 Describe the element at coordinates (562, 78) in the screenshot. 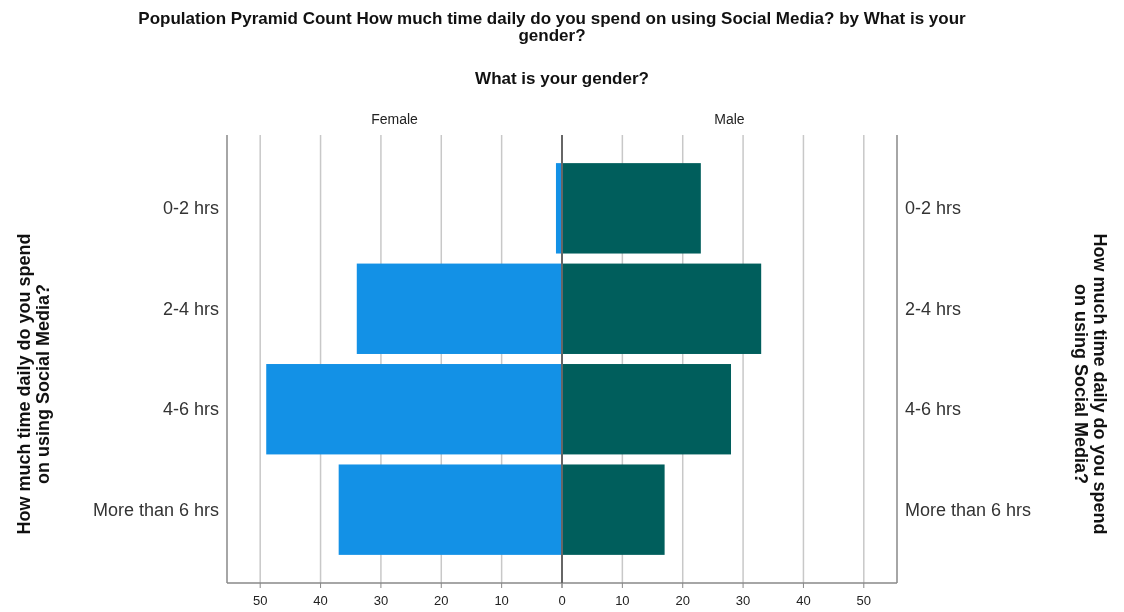

I see `chart-subtitle: What is your gender?` at that location.